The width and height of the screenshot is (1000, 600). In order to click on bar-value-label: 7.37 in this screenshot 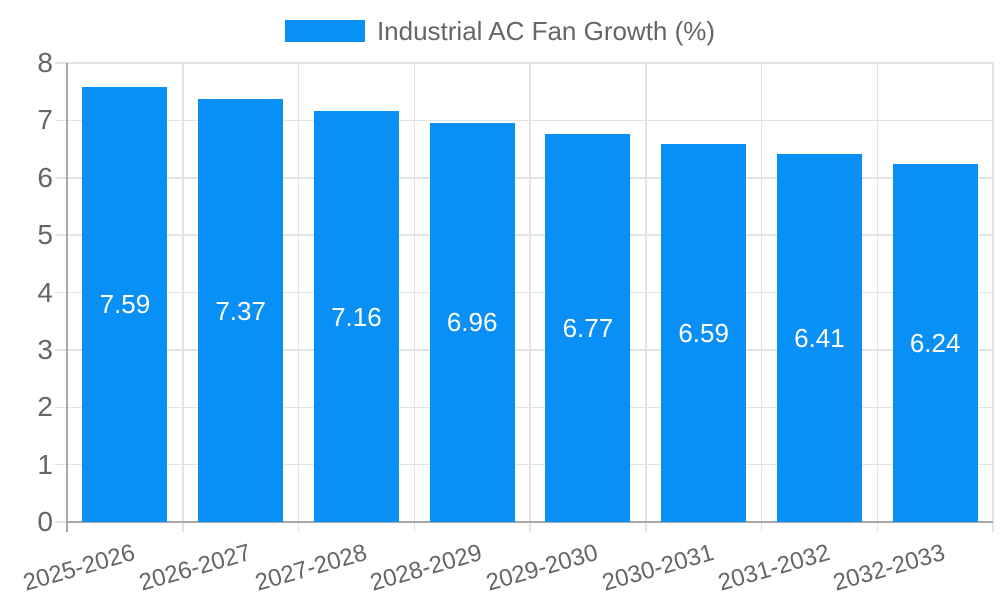, I will do `click(240, 310)`.